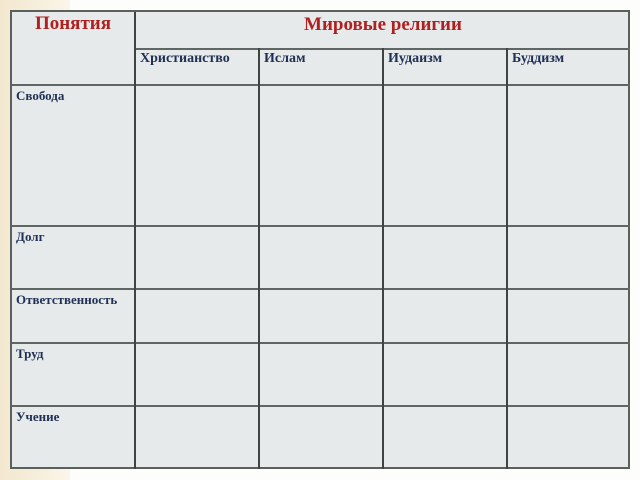  Describe the element at coordinates (38, 416) in the screenshot. I see `row-label-teaching: Учение` at that location.